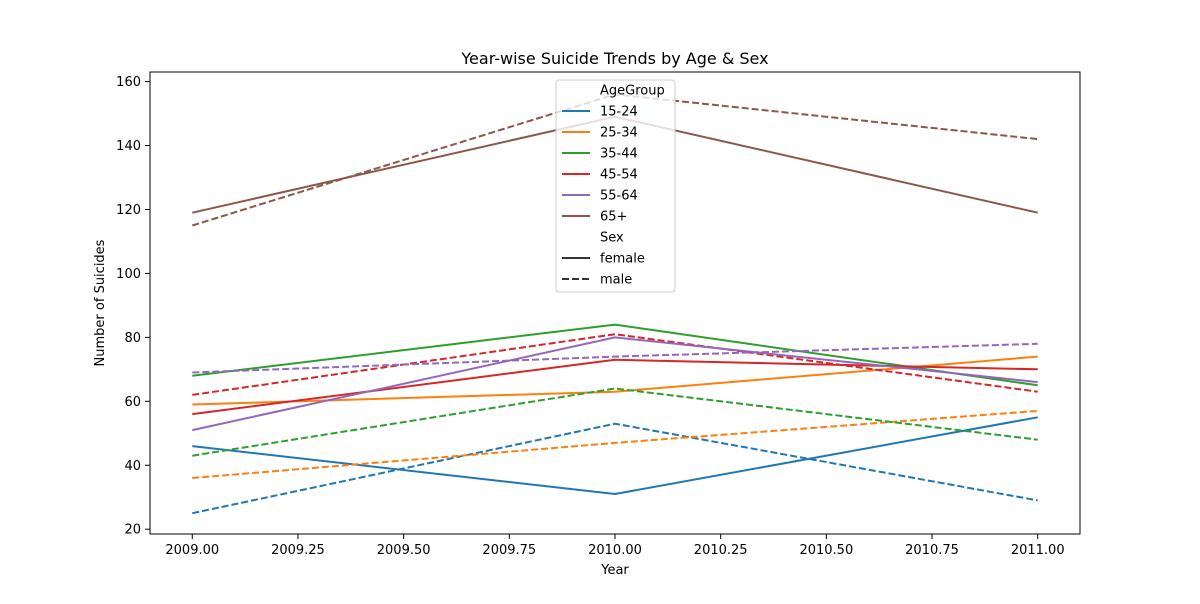  I want to click on x-tick-label: 2010.75, so click(932, 550).